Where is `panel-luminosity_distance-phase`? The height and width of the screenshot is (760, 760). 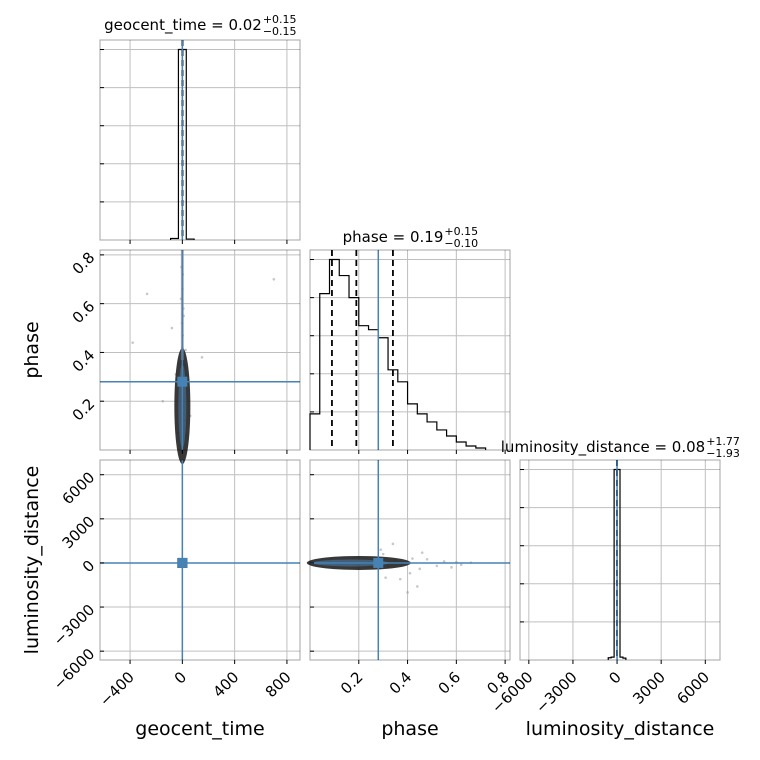 panel-luminosity_distance-phase is located at coordinates (408, 561).